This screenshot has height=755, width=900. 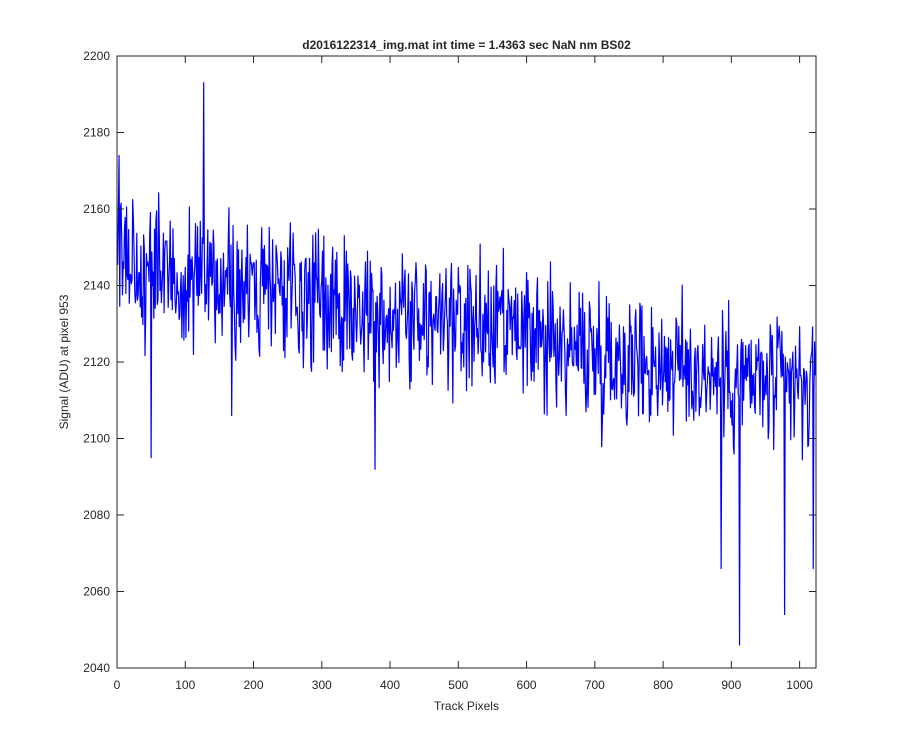 I want to click on y-tick-label: 2140, so click(x=96, y=286).